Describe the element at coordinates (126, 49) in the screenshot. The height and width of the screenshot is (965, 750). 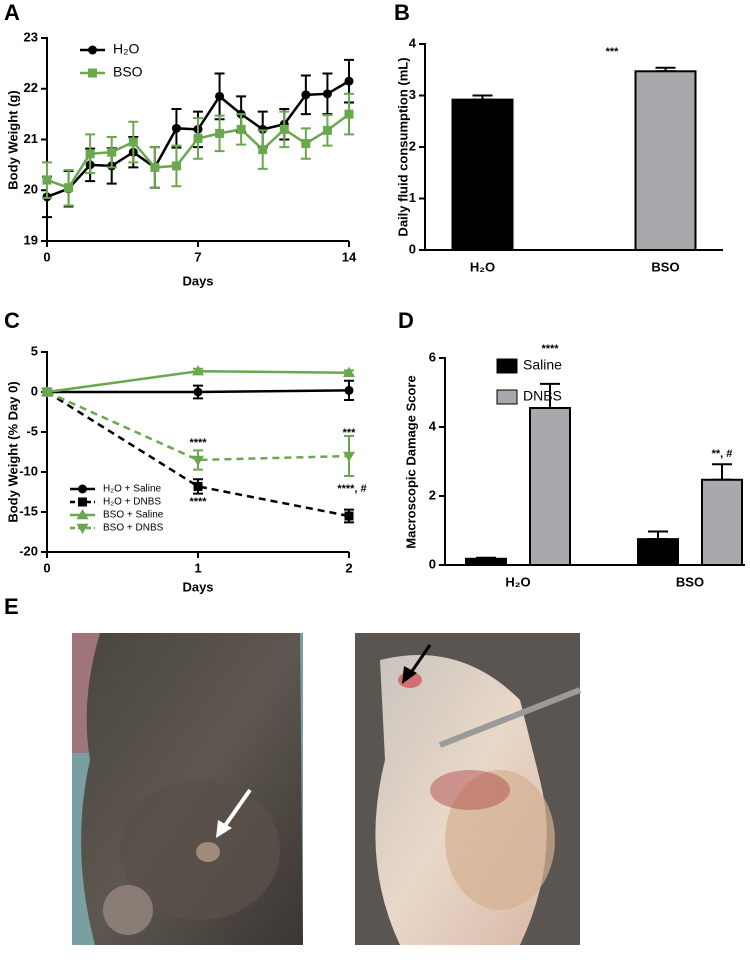
I see `legend-label: H₂O` at that location.